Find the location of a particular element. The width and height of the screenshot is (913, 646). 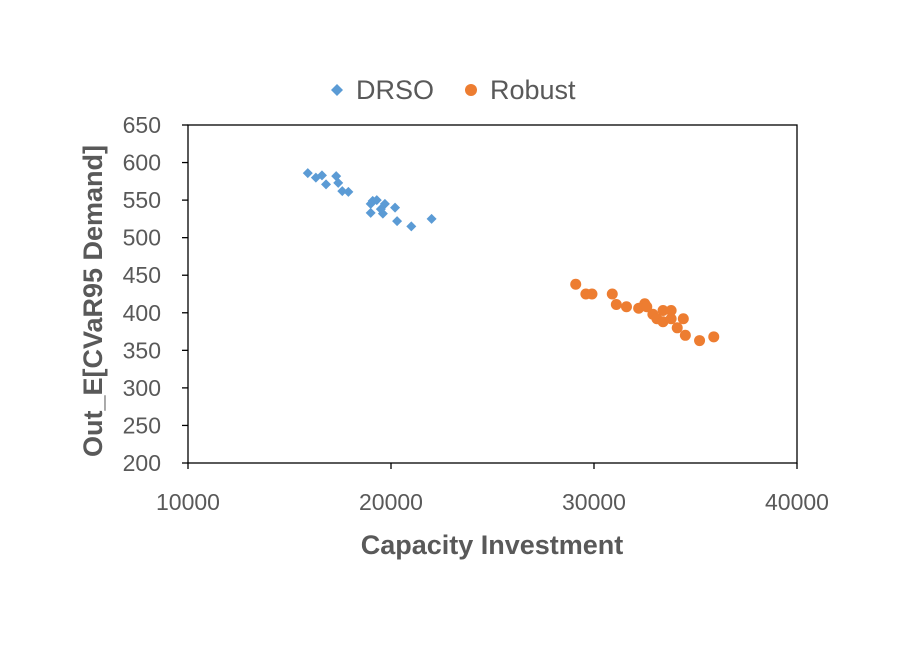

legend-marker-robust is located at coordinates (471, 90).